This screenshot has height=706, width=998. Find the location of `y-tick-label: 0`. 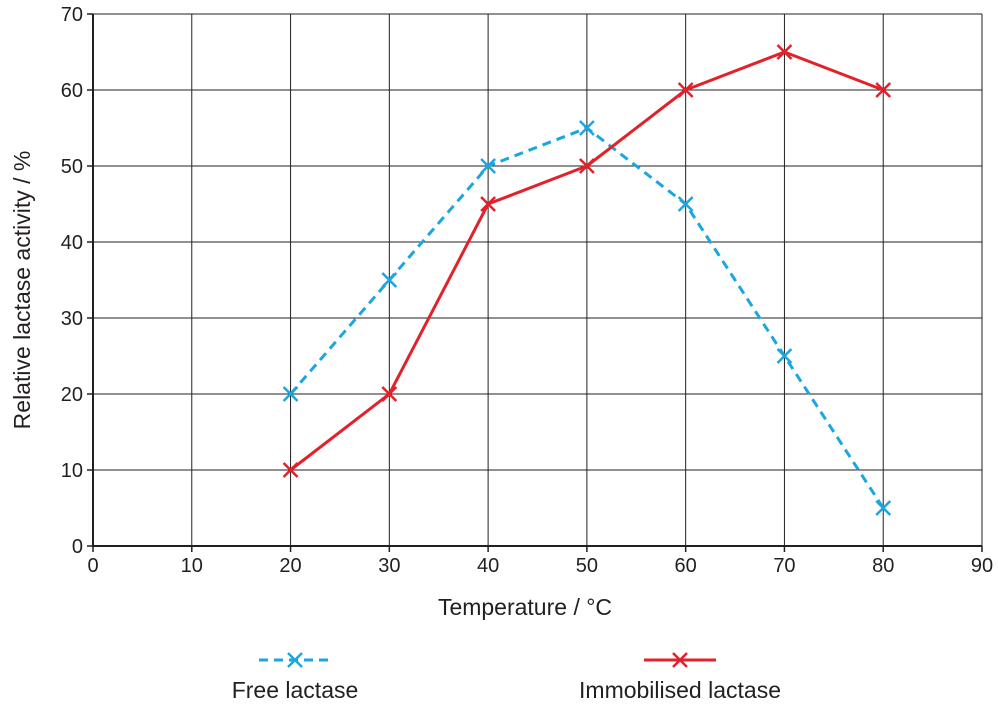

y-tick-label: 0 is located at coordinates (77, 547).